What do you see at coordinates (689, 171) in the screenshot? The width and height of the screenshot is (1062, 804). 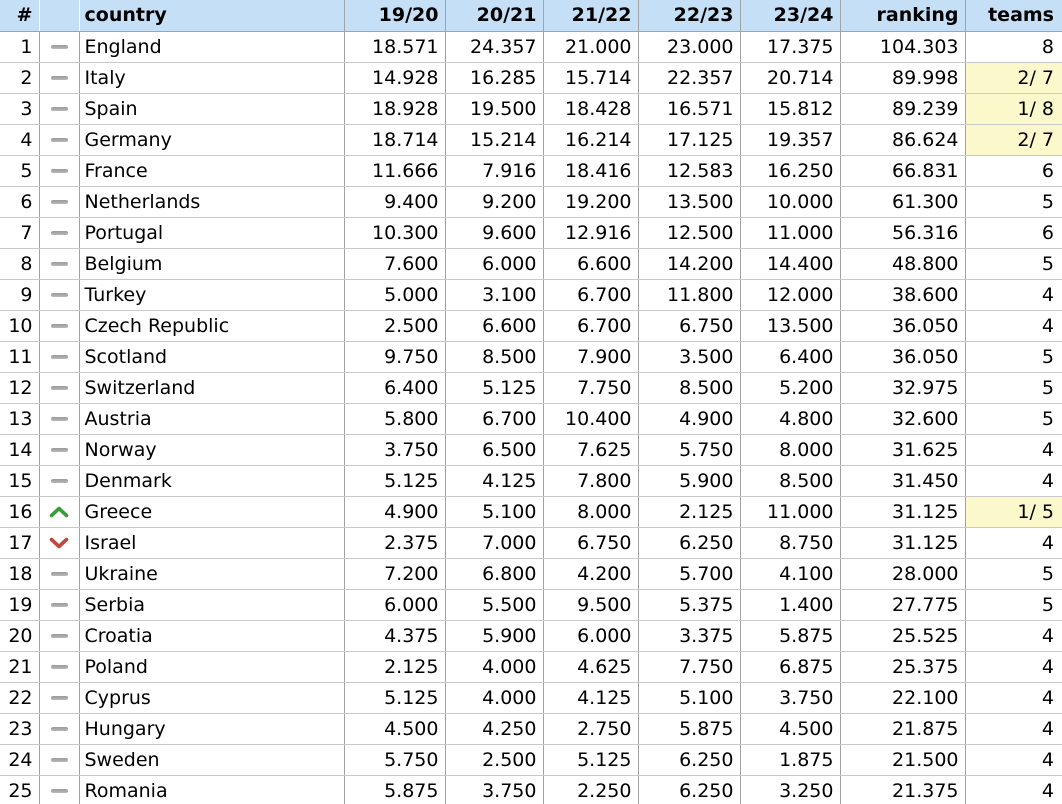 I see `season-cell: 12.583` at bounding box center [689, 171].